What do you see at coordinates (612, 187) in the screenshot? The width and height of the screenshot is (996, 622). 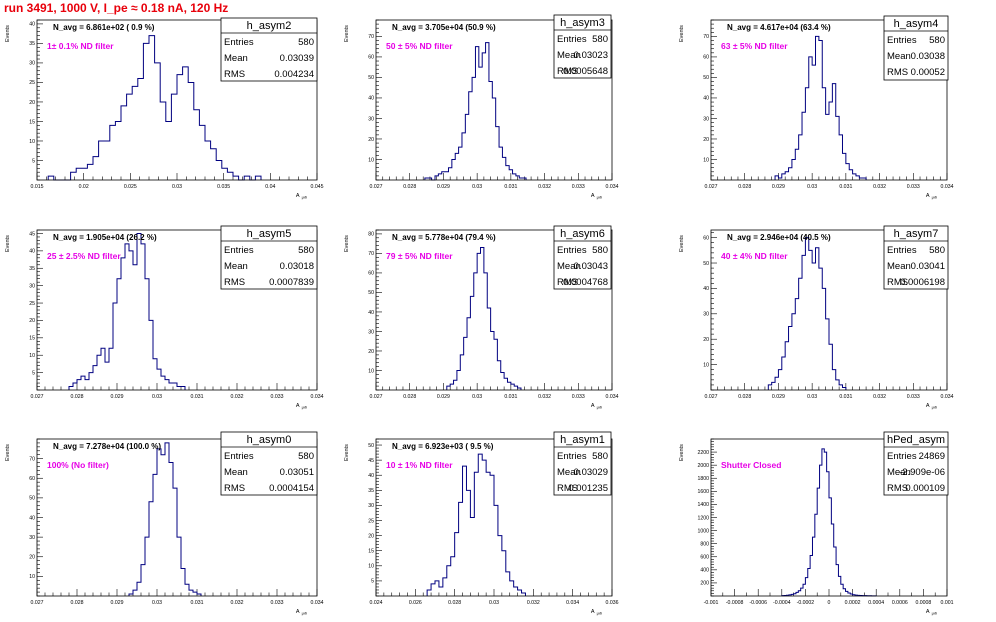 I see `x-tick-label: 0.034` at bounding box center [612, 187].